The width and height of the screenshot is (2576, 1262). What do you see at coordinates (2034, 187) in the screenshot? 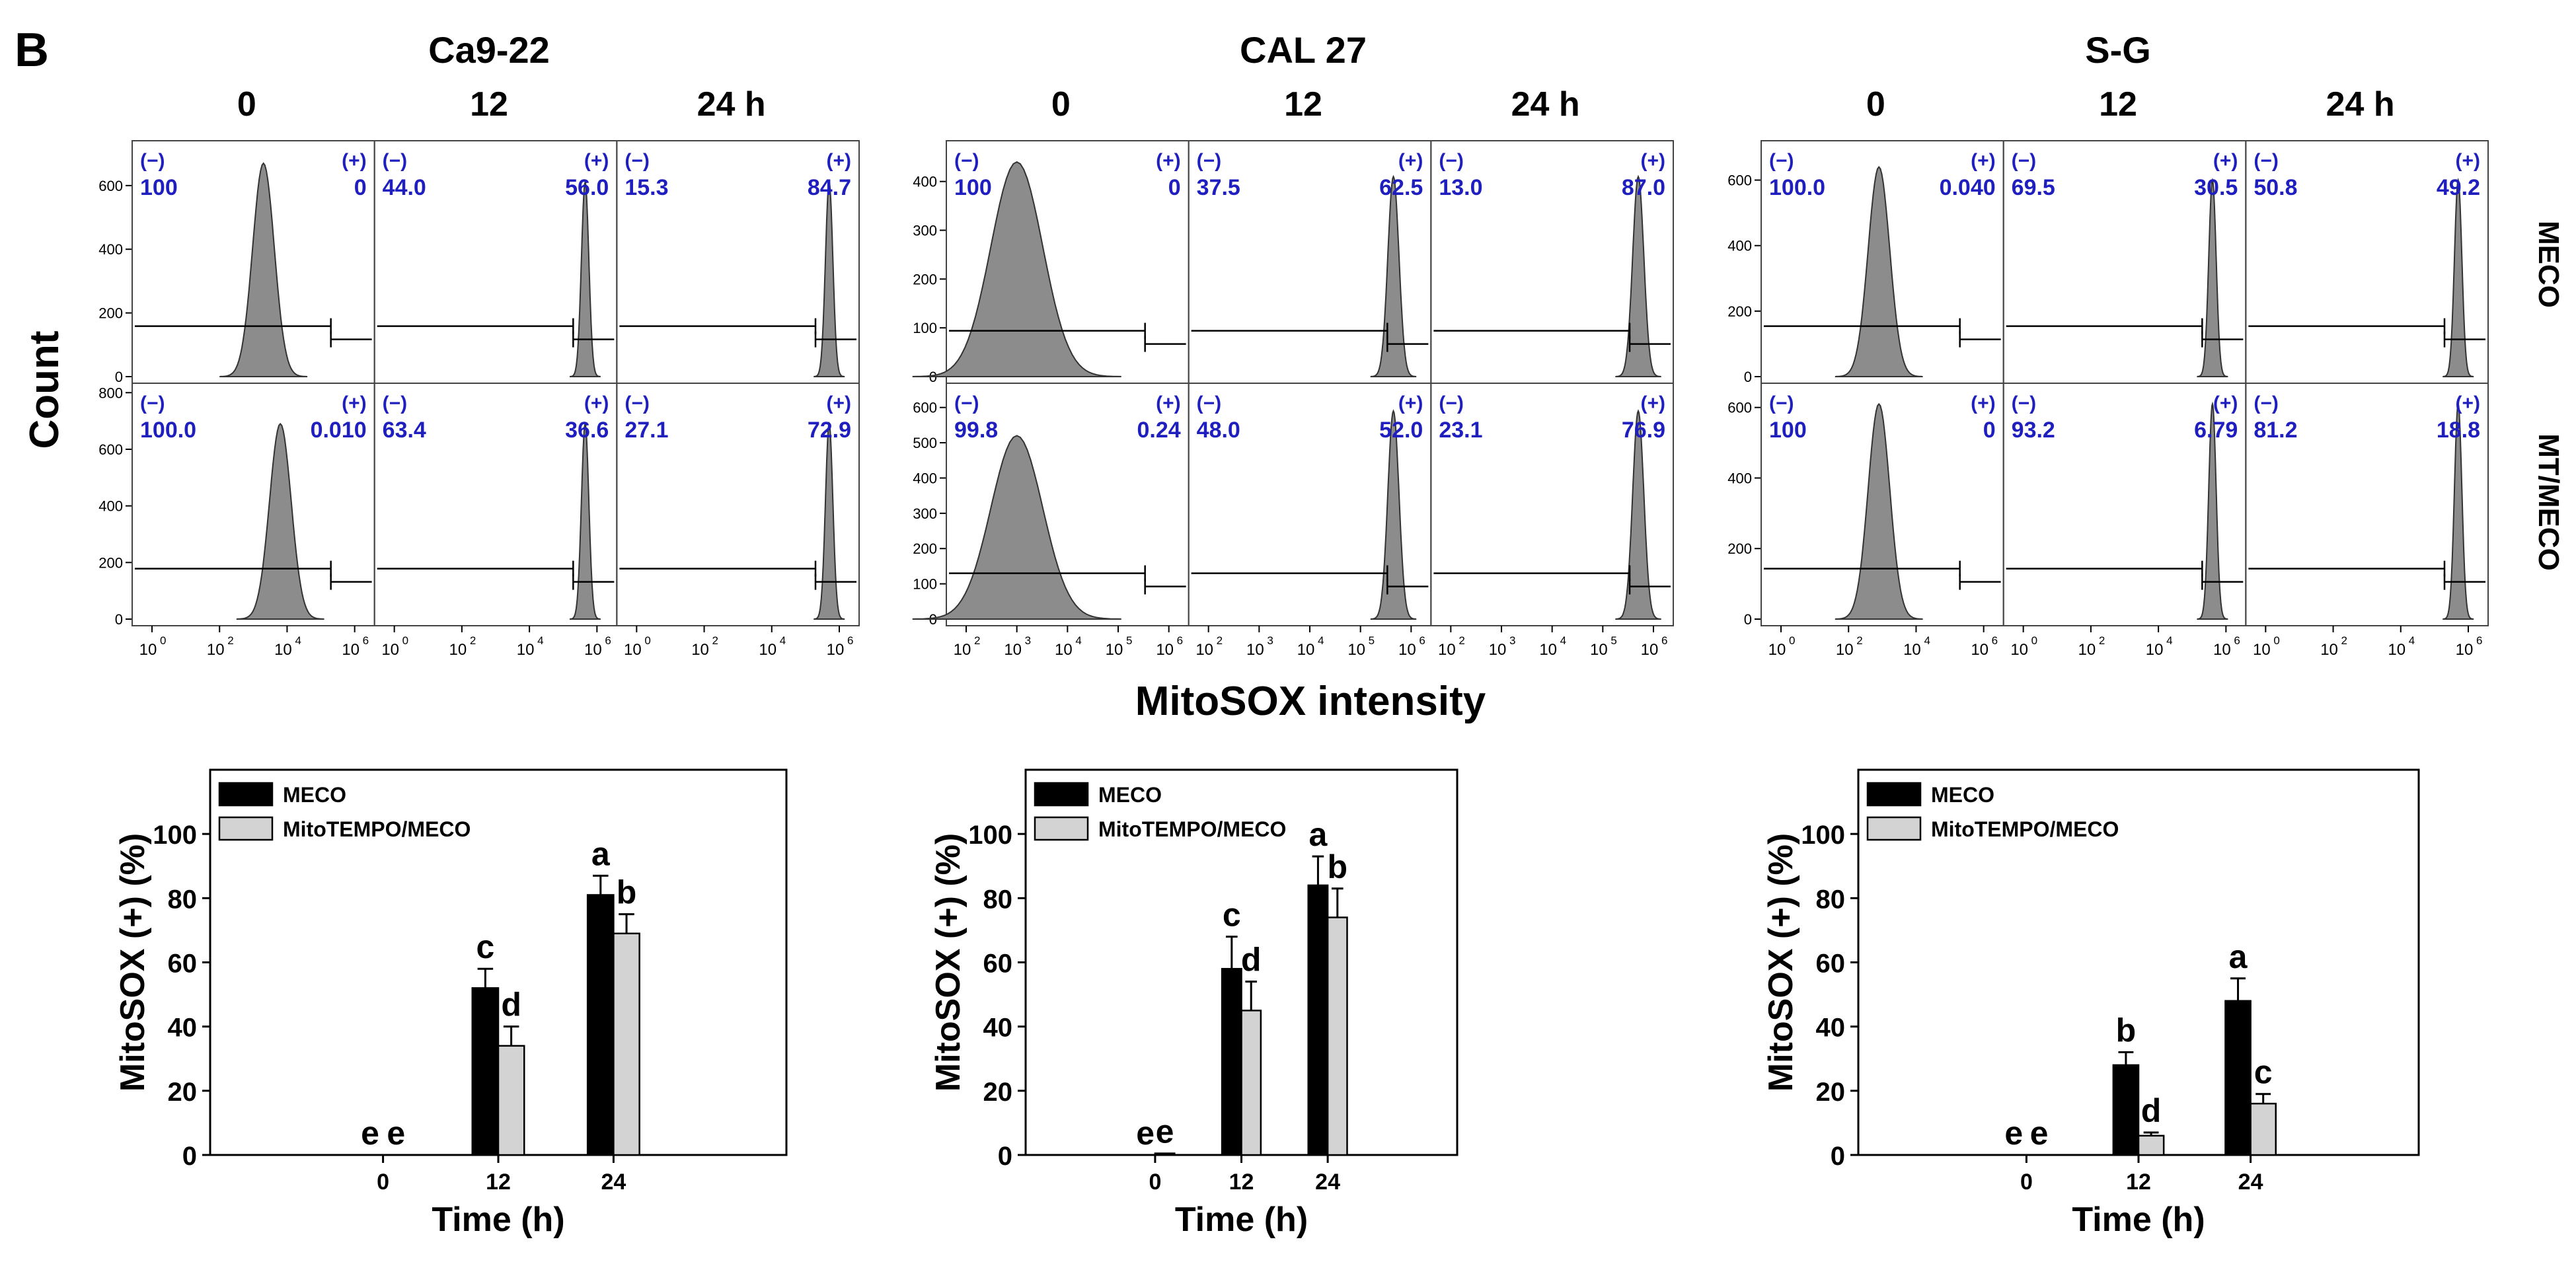
I see `negative-percent: 69.5` at bounding box center [2034, 187].